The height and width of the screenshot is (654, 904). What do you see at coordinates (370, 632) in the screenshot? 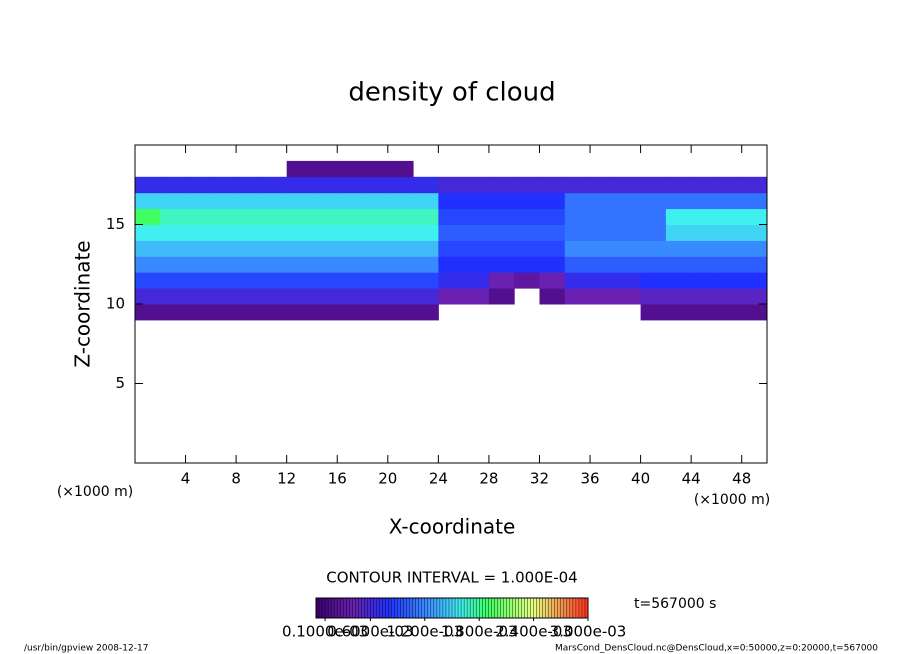
I see `colorbar-tick-label: 0.6000e-03` at bounding box center [370, 632].